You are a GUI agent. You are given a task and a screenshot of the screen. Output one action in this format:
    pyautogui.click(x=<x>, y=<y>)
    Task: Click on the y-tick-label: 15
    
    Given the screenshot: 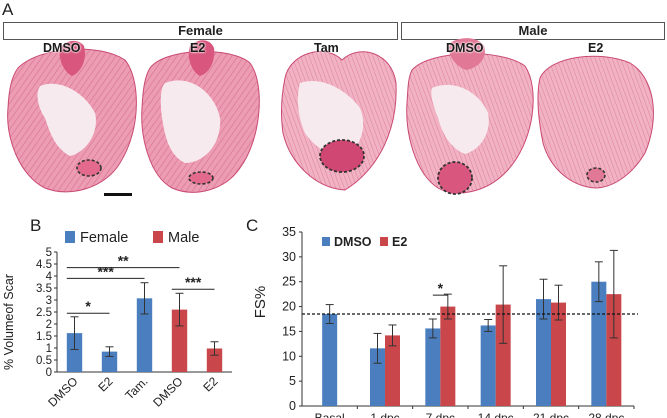 What is the action you would take?
    pyautogui.click(x=289, y=331)
    